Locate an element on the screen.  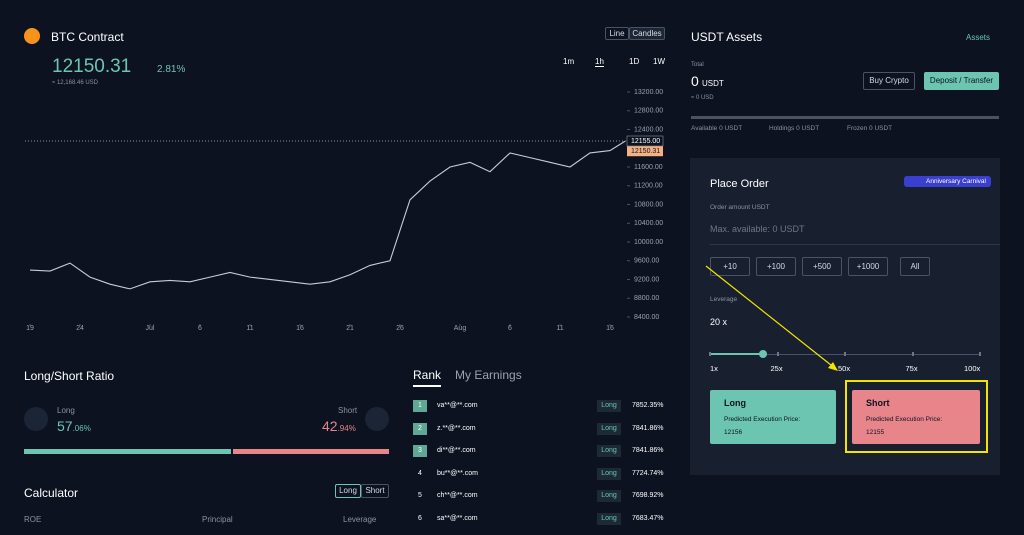
rank-number: 1 is located at coordinates (420, 406).